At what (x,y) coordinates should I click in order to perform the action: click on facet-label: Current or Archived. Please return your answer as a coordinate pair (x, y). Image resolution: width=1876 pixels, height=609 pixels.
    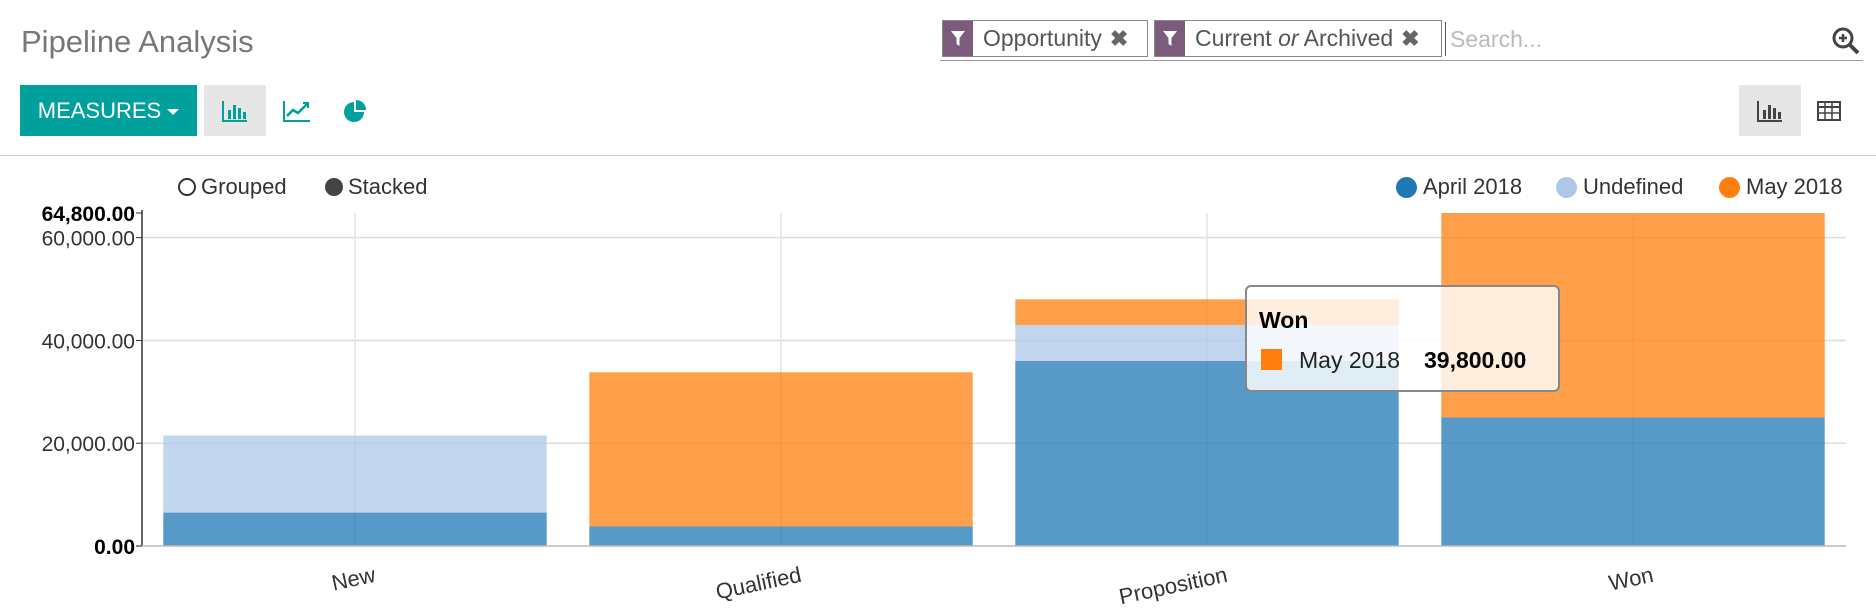
    Looking at the image, I should click on (1293, 38).